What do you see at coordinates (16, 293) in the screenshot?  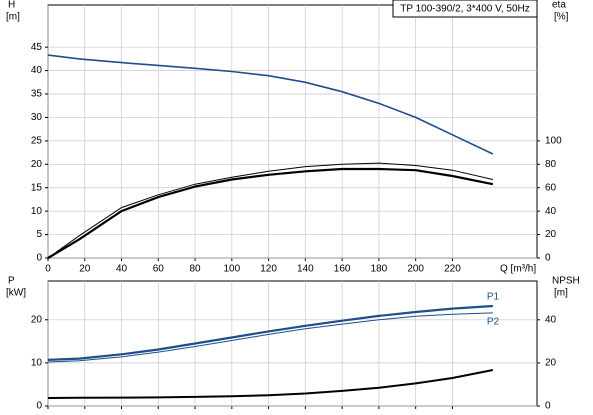 I see `y-axis-unit: [kW]` at bounding box center [16, 293].